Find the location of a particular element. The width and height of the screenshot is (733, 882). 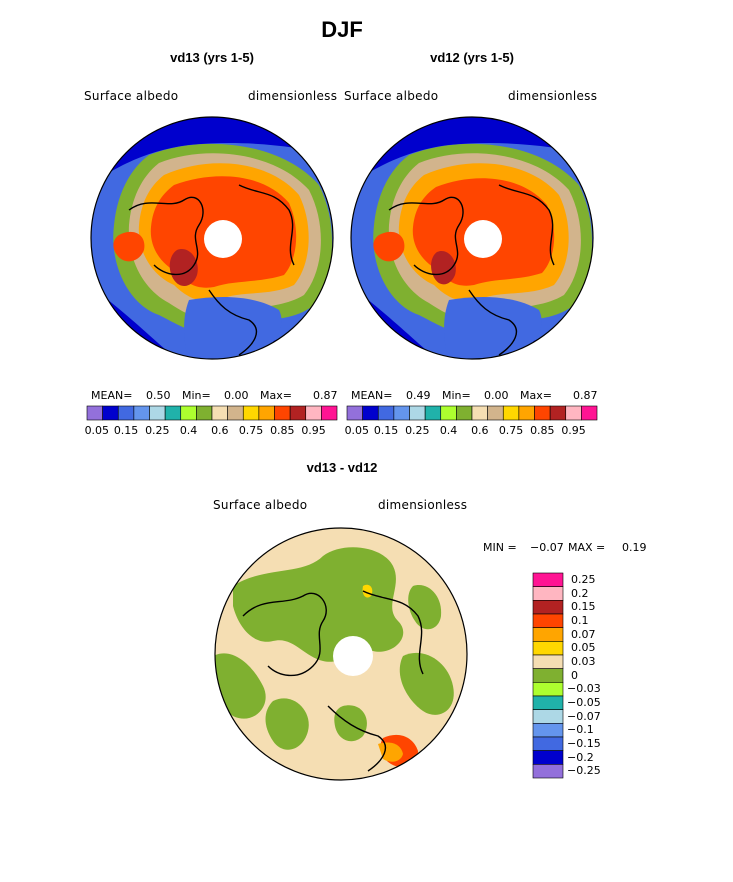

colorbar-tick-label: −0.2 is located at coordinates (580, 757).